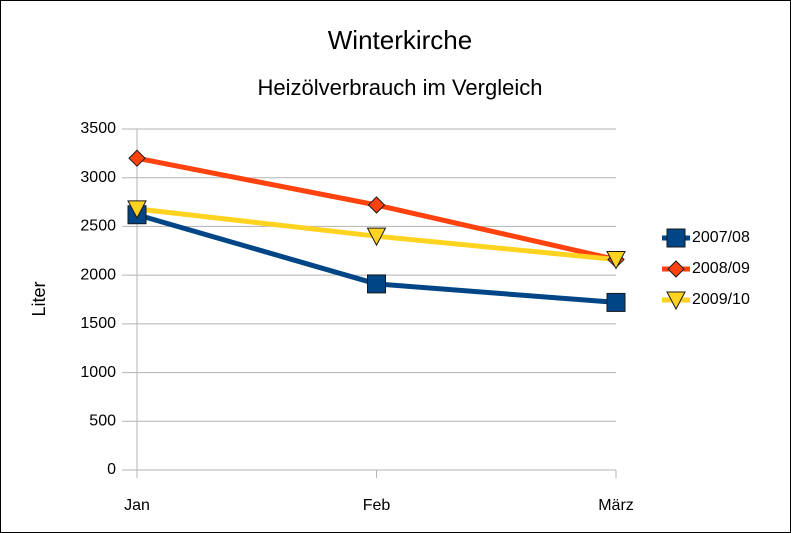  What do you see at coordinates (400, 40) in the screenshot?
I see `chart-title: Winterkirche` at bounding box center [400, 40].